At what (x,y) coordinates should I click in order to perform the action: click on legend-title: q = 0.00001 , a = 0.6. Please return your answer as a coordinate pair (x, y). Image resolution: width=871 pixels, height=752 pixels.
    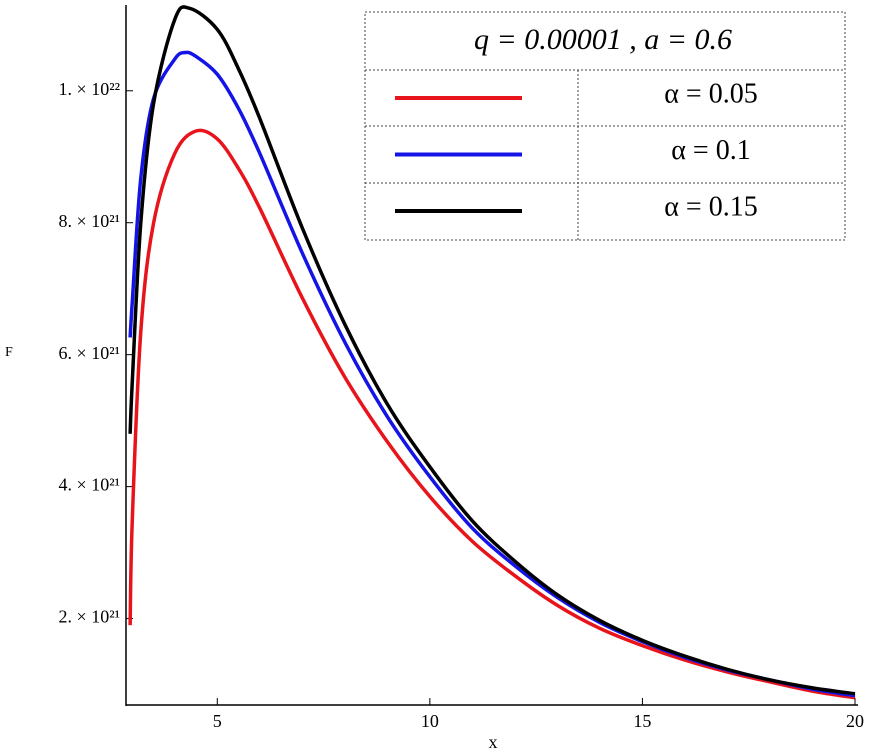
    Looking at the image, I should click on (603, 39).